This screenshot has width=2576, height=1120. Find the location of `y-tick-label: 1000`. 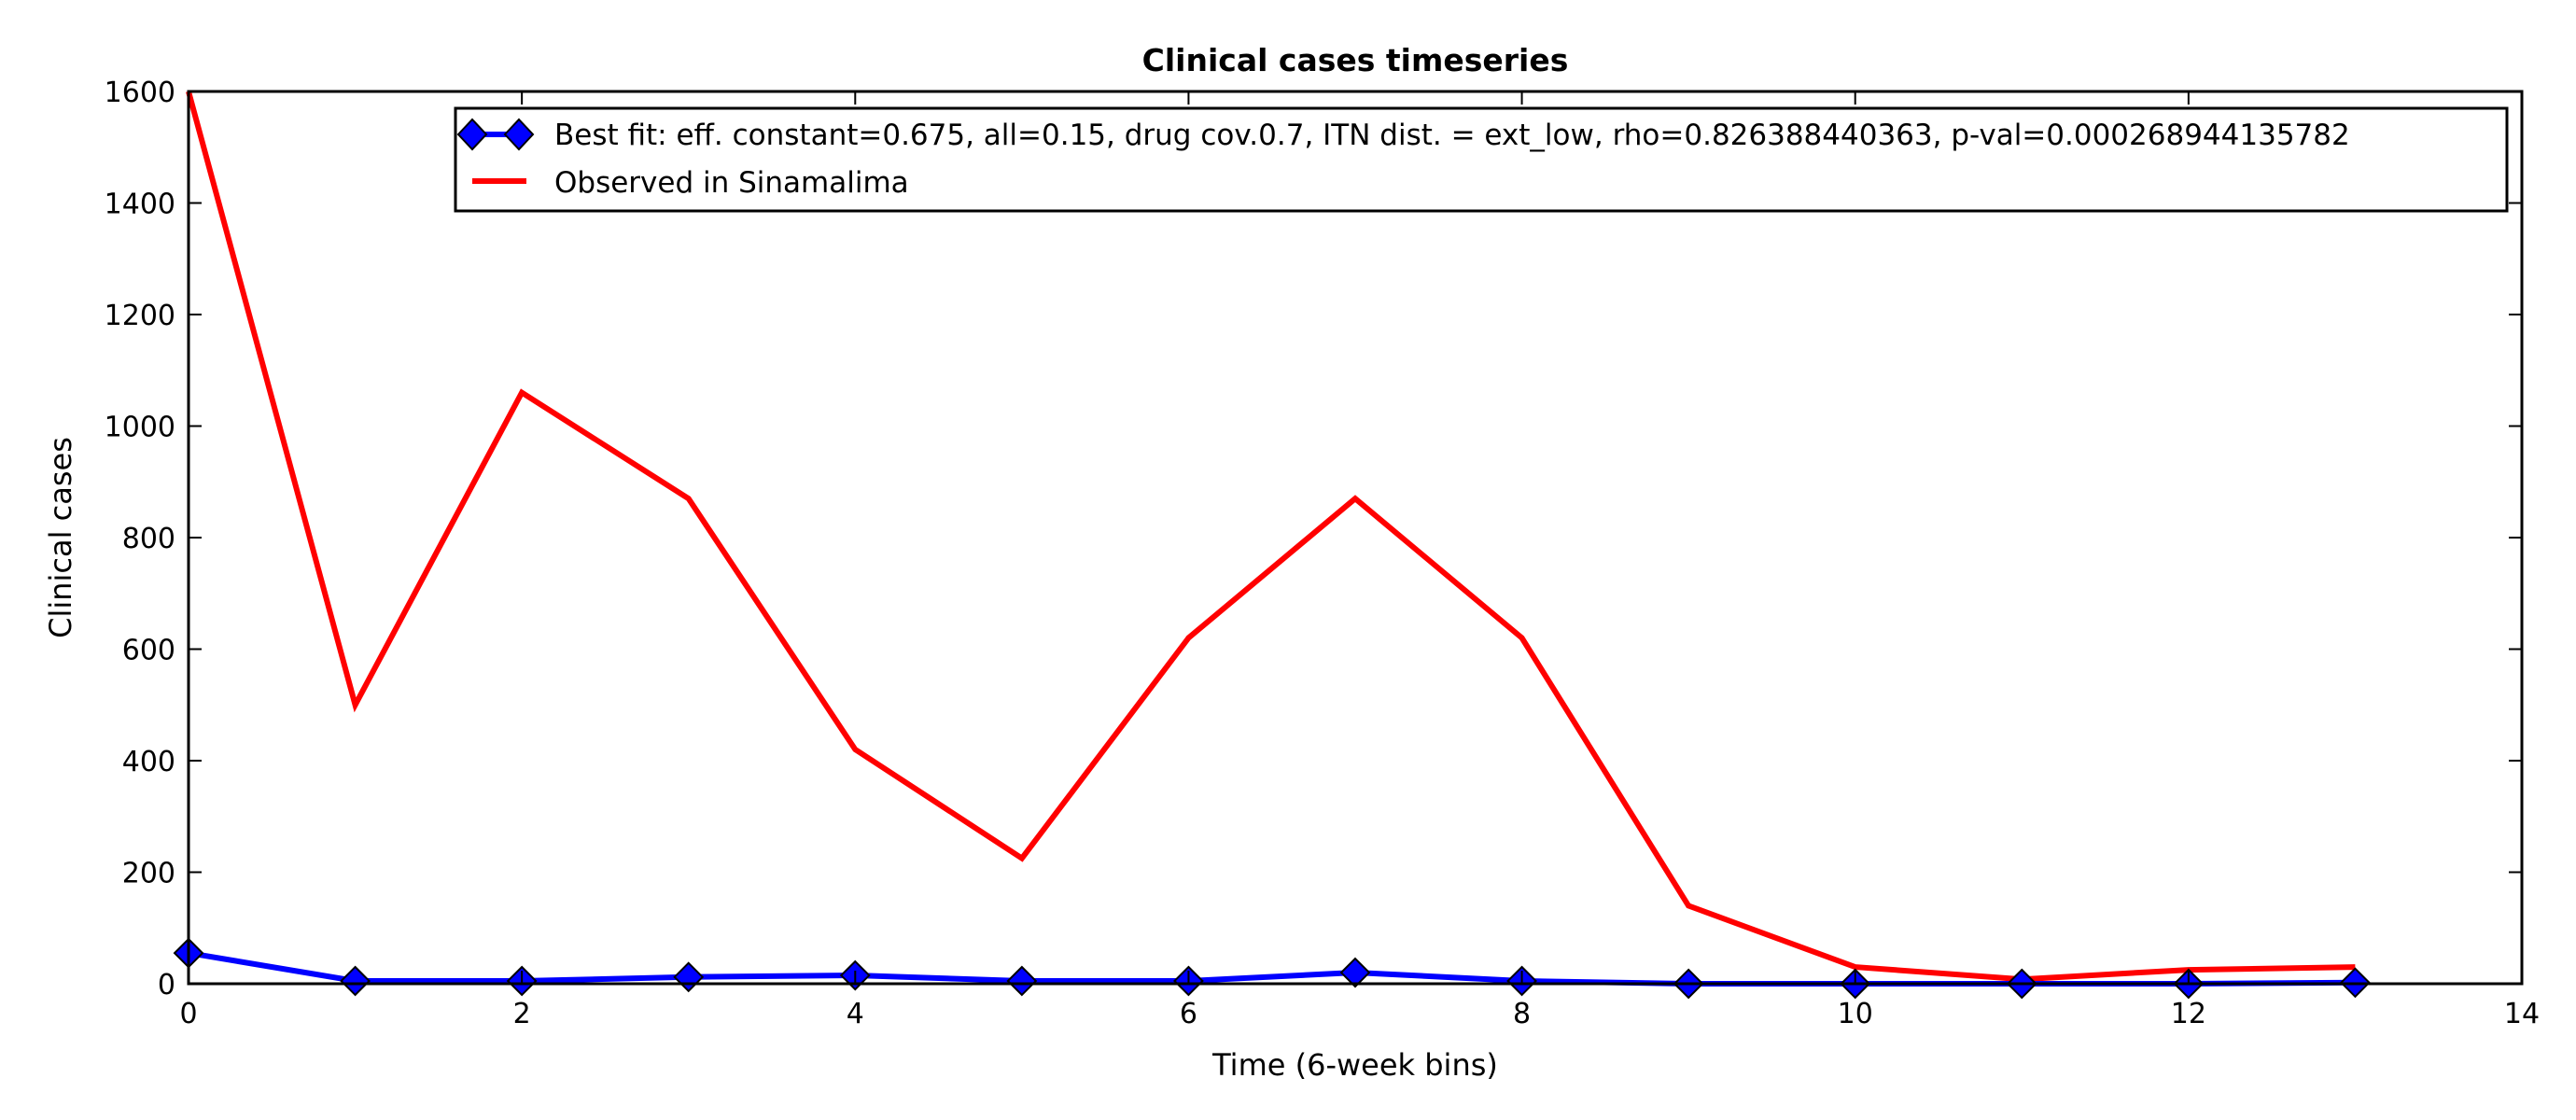

y-tick-label: 1000 is located at coordinates (140, 428).